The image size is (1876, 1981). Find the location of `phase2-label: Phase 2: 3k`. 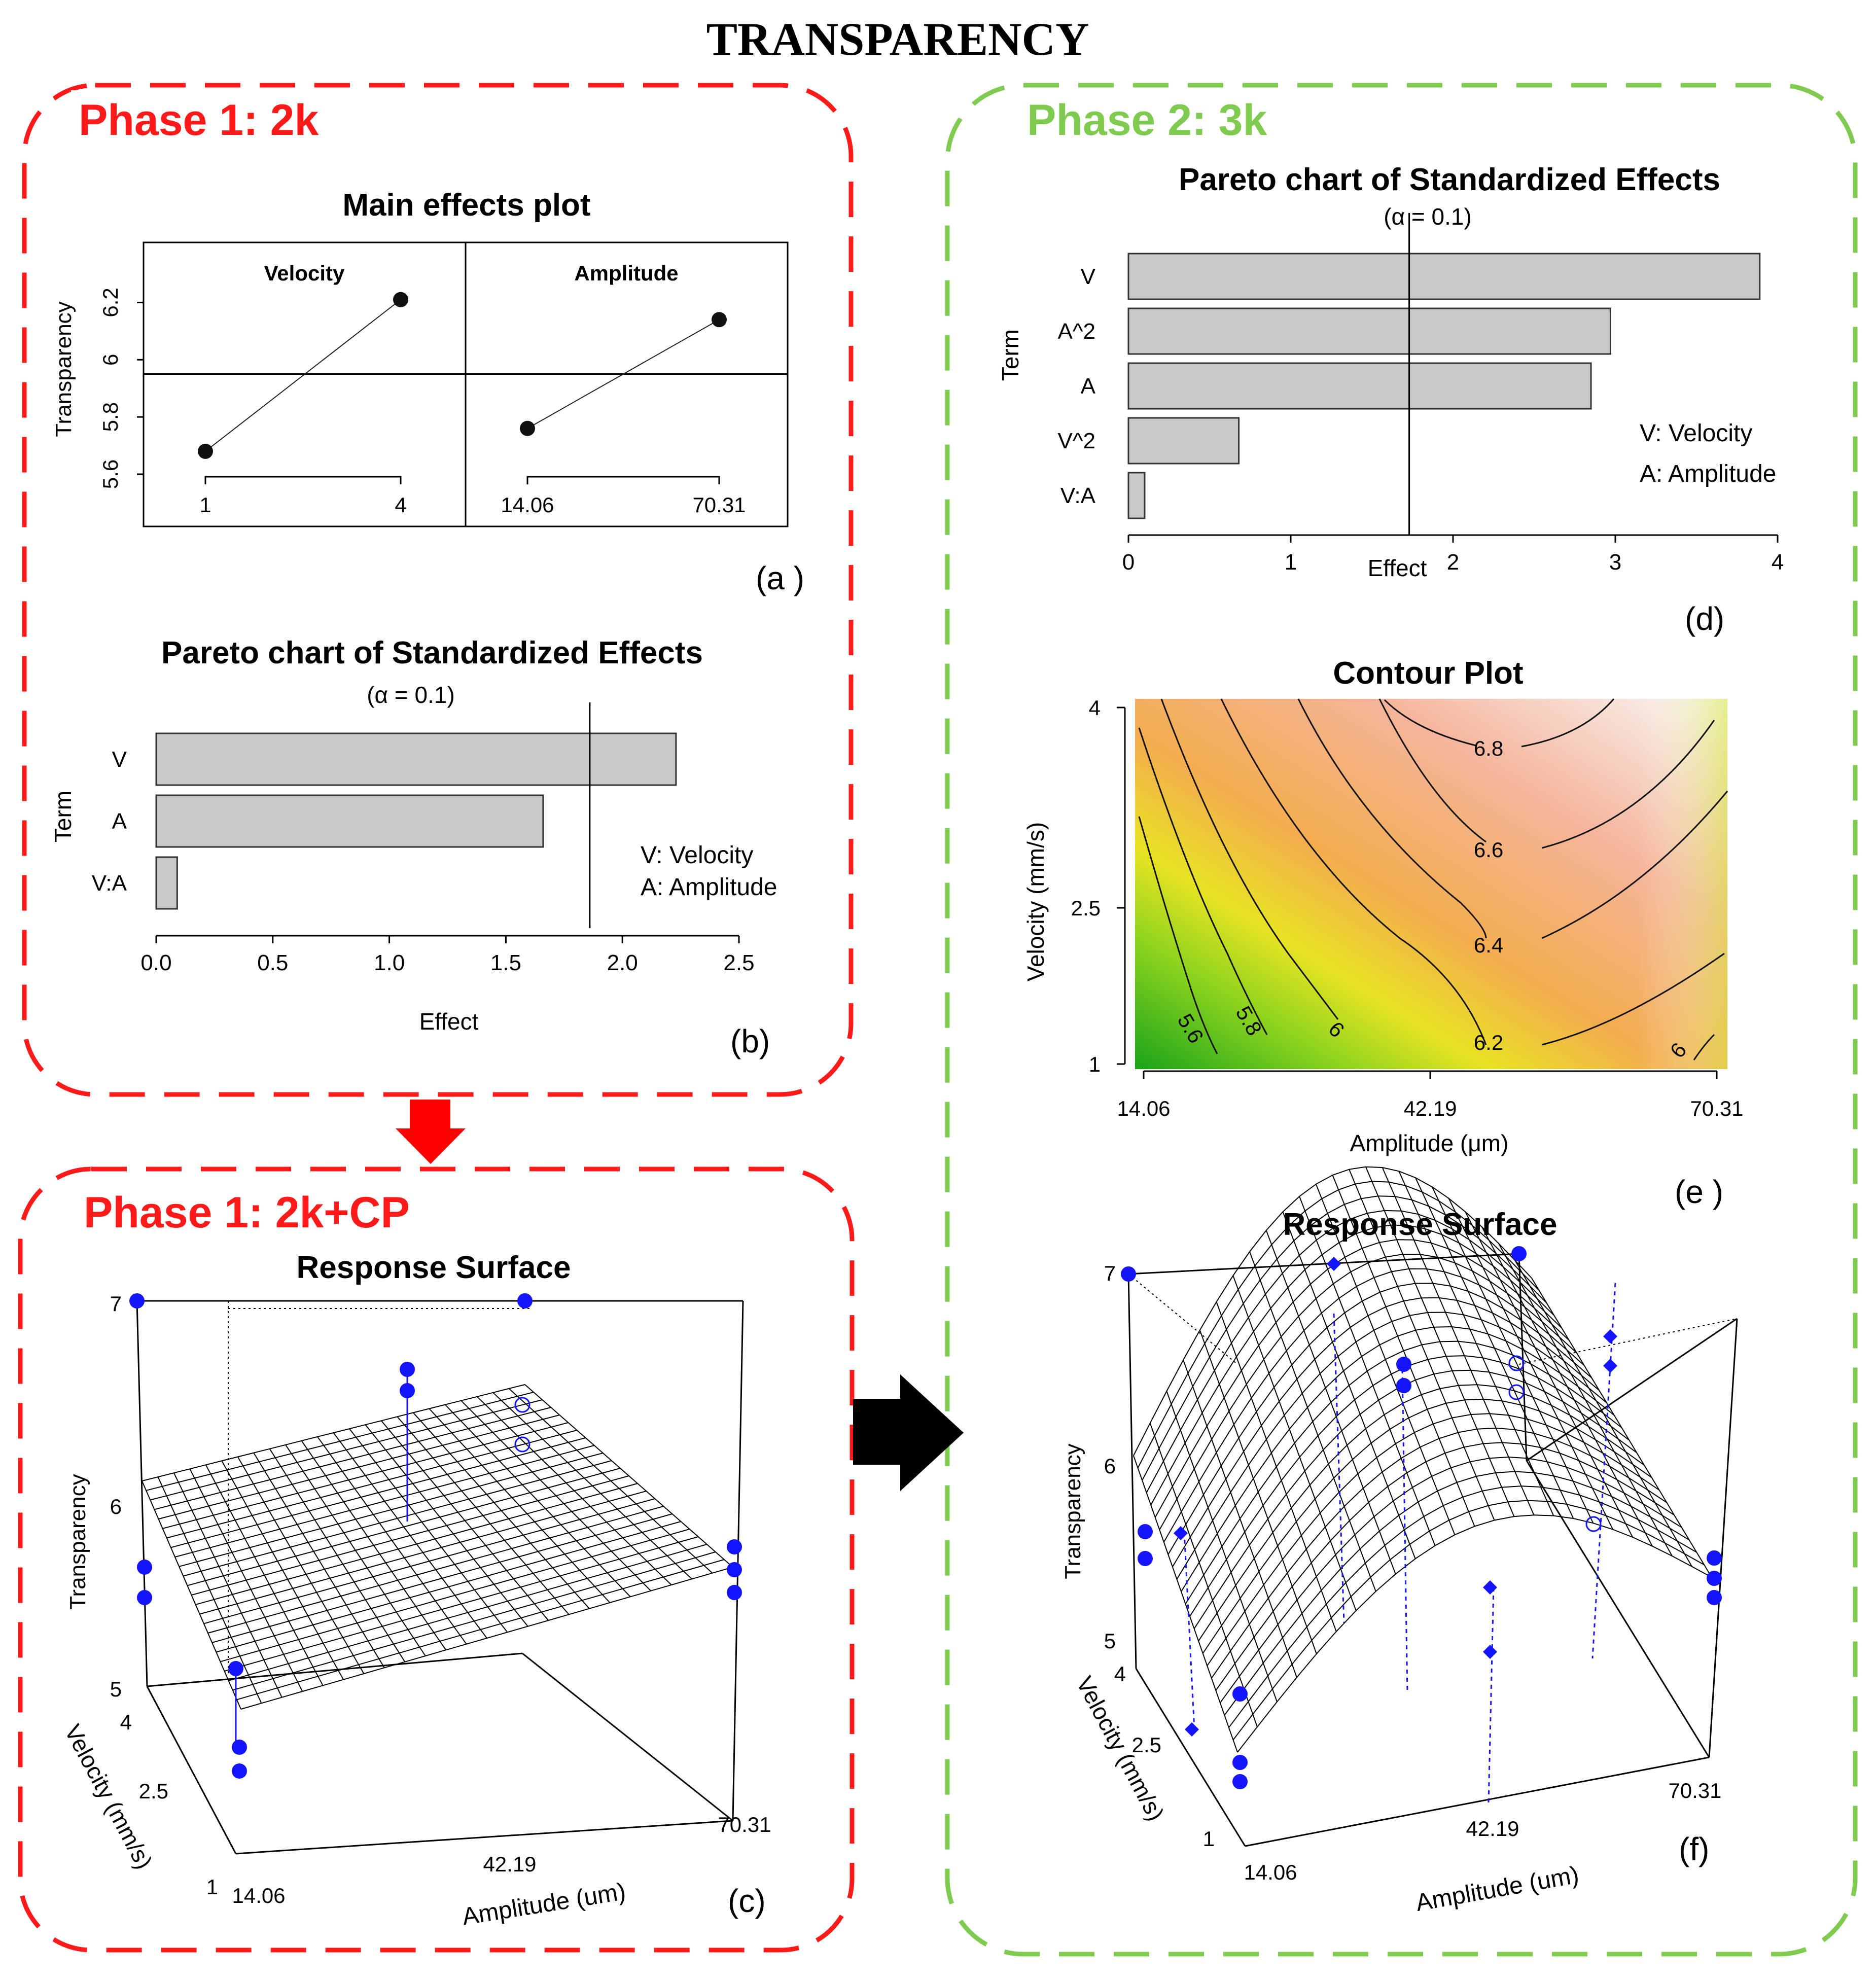

phase2-label: Phase 2: 3k is located at coordinates (1147, 120).